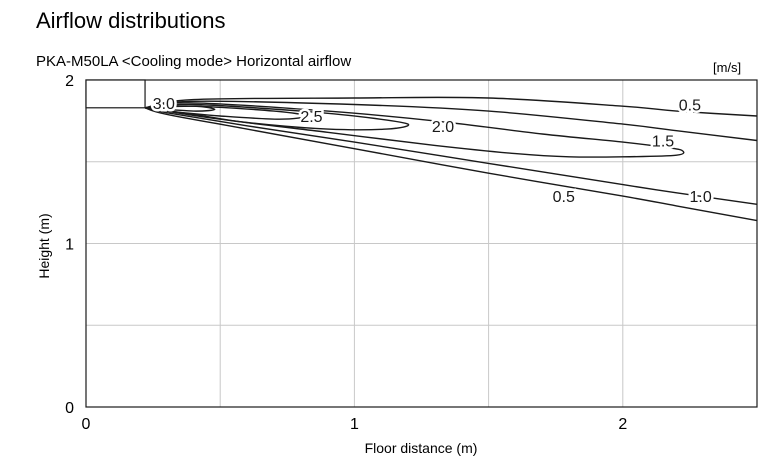  Describe the element at coordinates (443, 127) in the screenshot. I see `contour-label-2-0: 2.0` at that location.